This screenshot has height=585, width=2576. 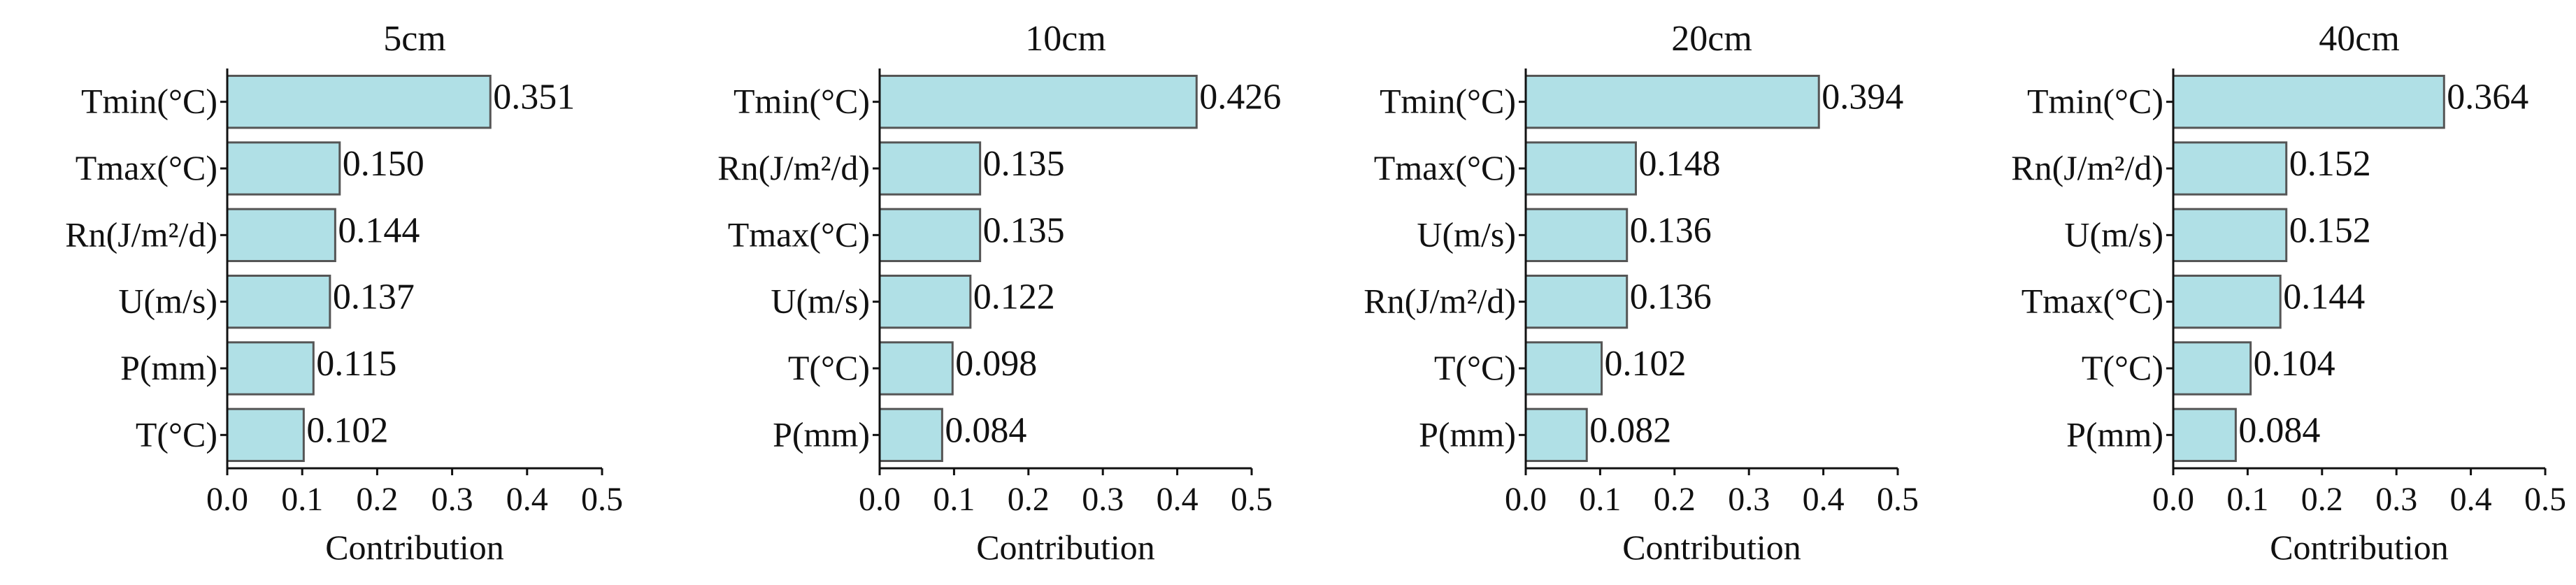 What do you see at coordinates (2330, 164) in the screenshot?
I see `value-label: 0.152` at bounding box center [2330, 164].